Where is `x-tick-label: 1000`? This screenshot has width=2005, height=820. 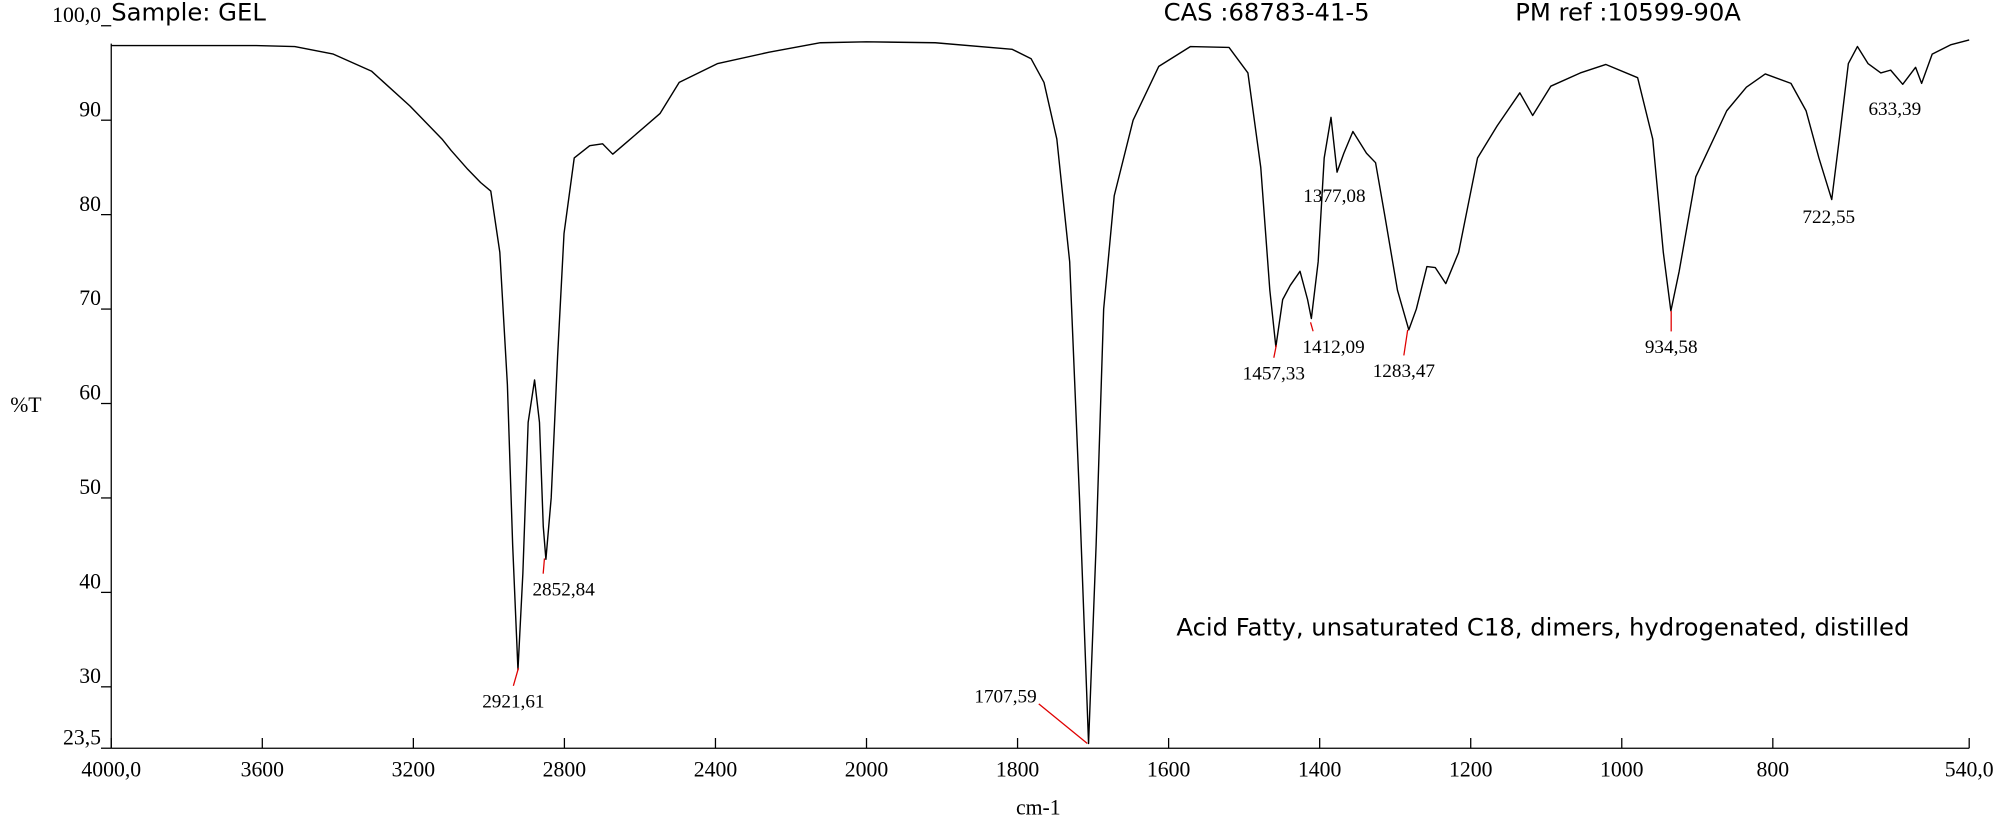
x-tick-label: 1000 is located at coordinates (1622, 769).